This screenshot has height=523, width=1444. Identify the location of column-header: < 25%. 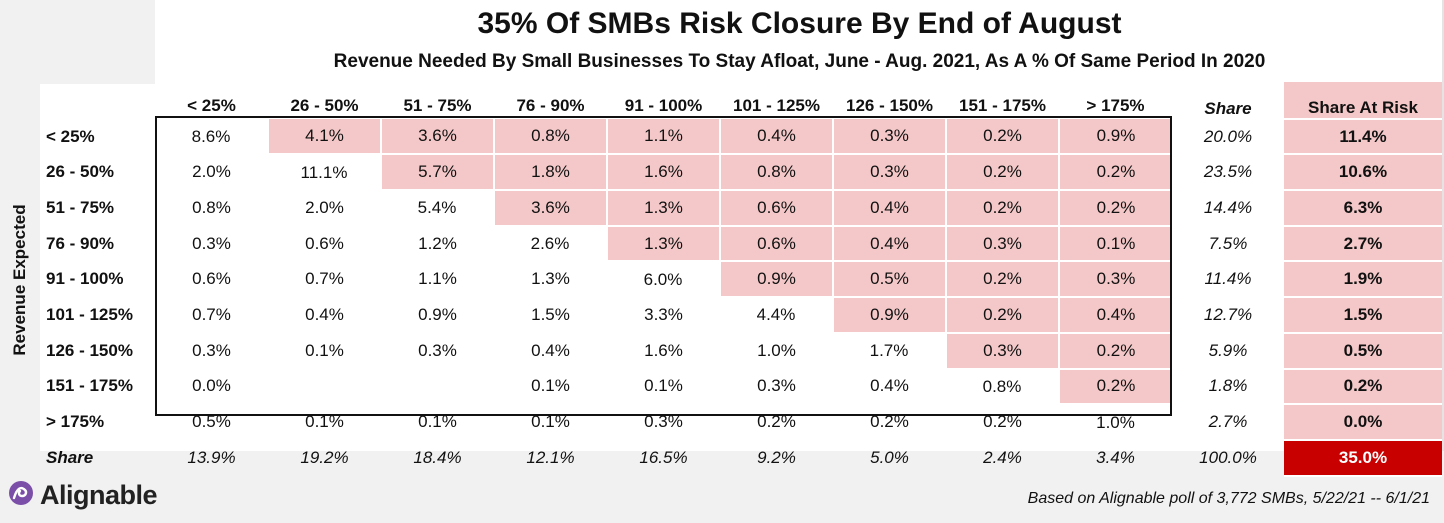
(211, 105).